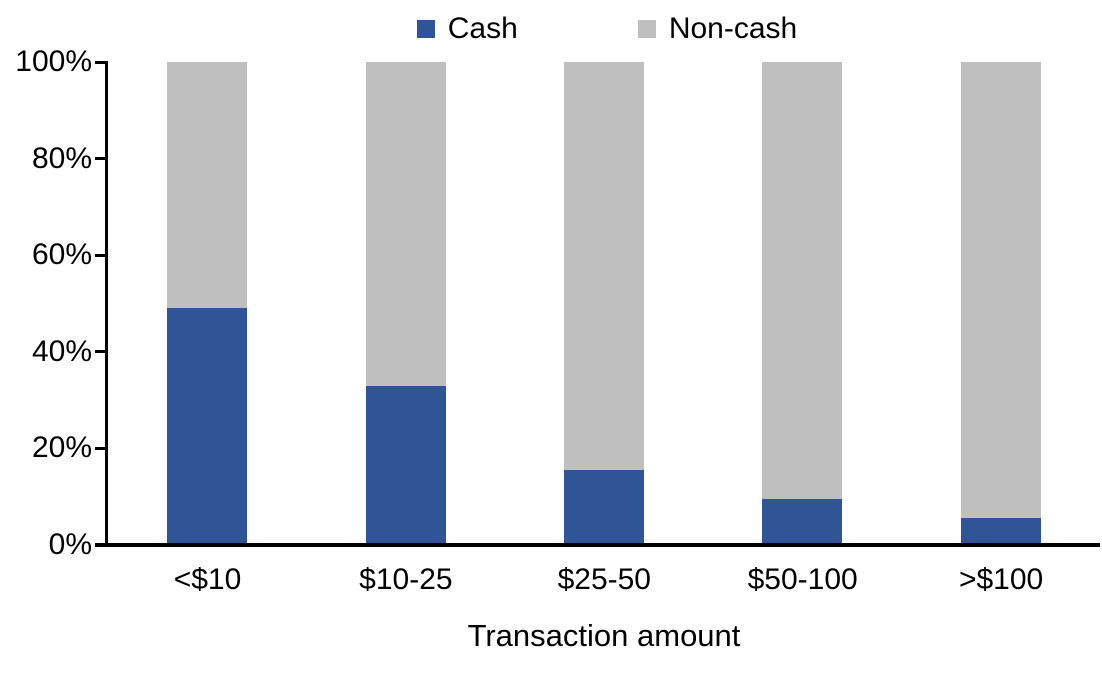 The width and height of the screenshot is (1102, 673). Describe the element at coordinates (646, 29) in the screenshot. I see `noncash-swatch-icon` at that location.